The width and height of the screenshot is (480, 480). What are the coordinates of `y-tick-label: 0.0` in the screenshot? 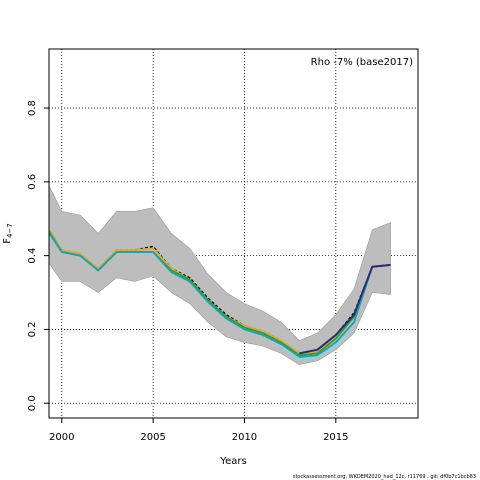 It's located at (32, 403).